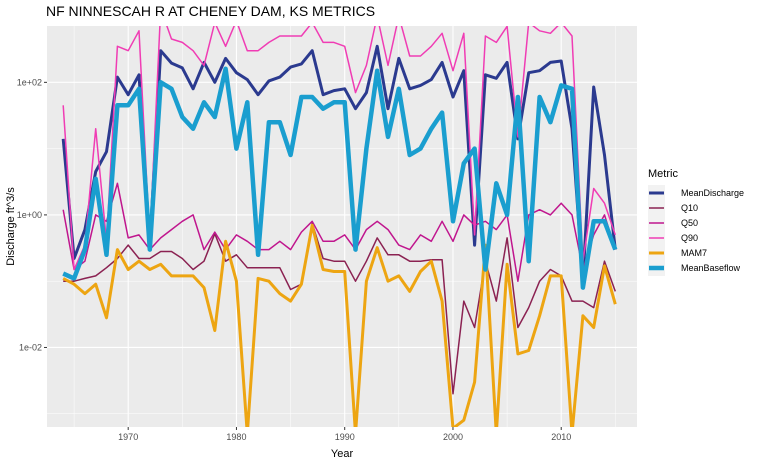 The width and height of the screenshot is (757, 464). I want to click on legend-title: Metric, so click(663, 174).